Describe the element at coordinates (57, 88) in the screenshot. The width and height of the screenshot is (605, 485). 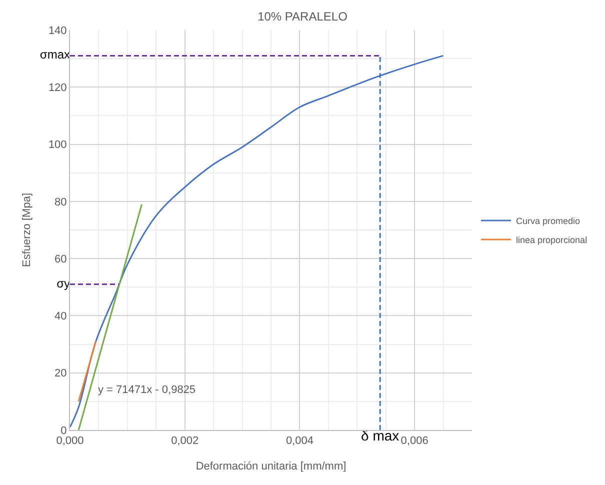
I see `y-tick-label: 120` at that location.